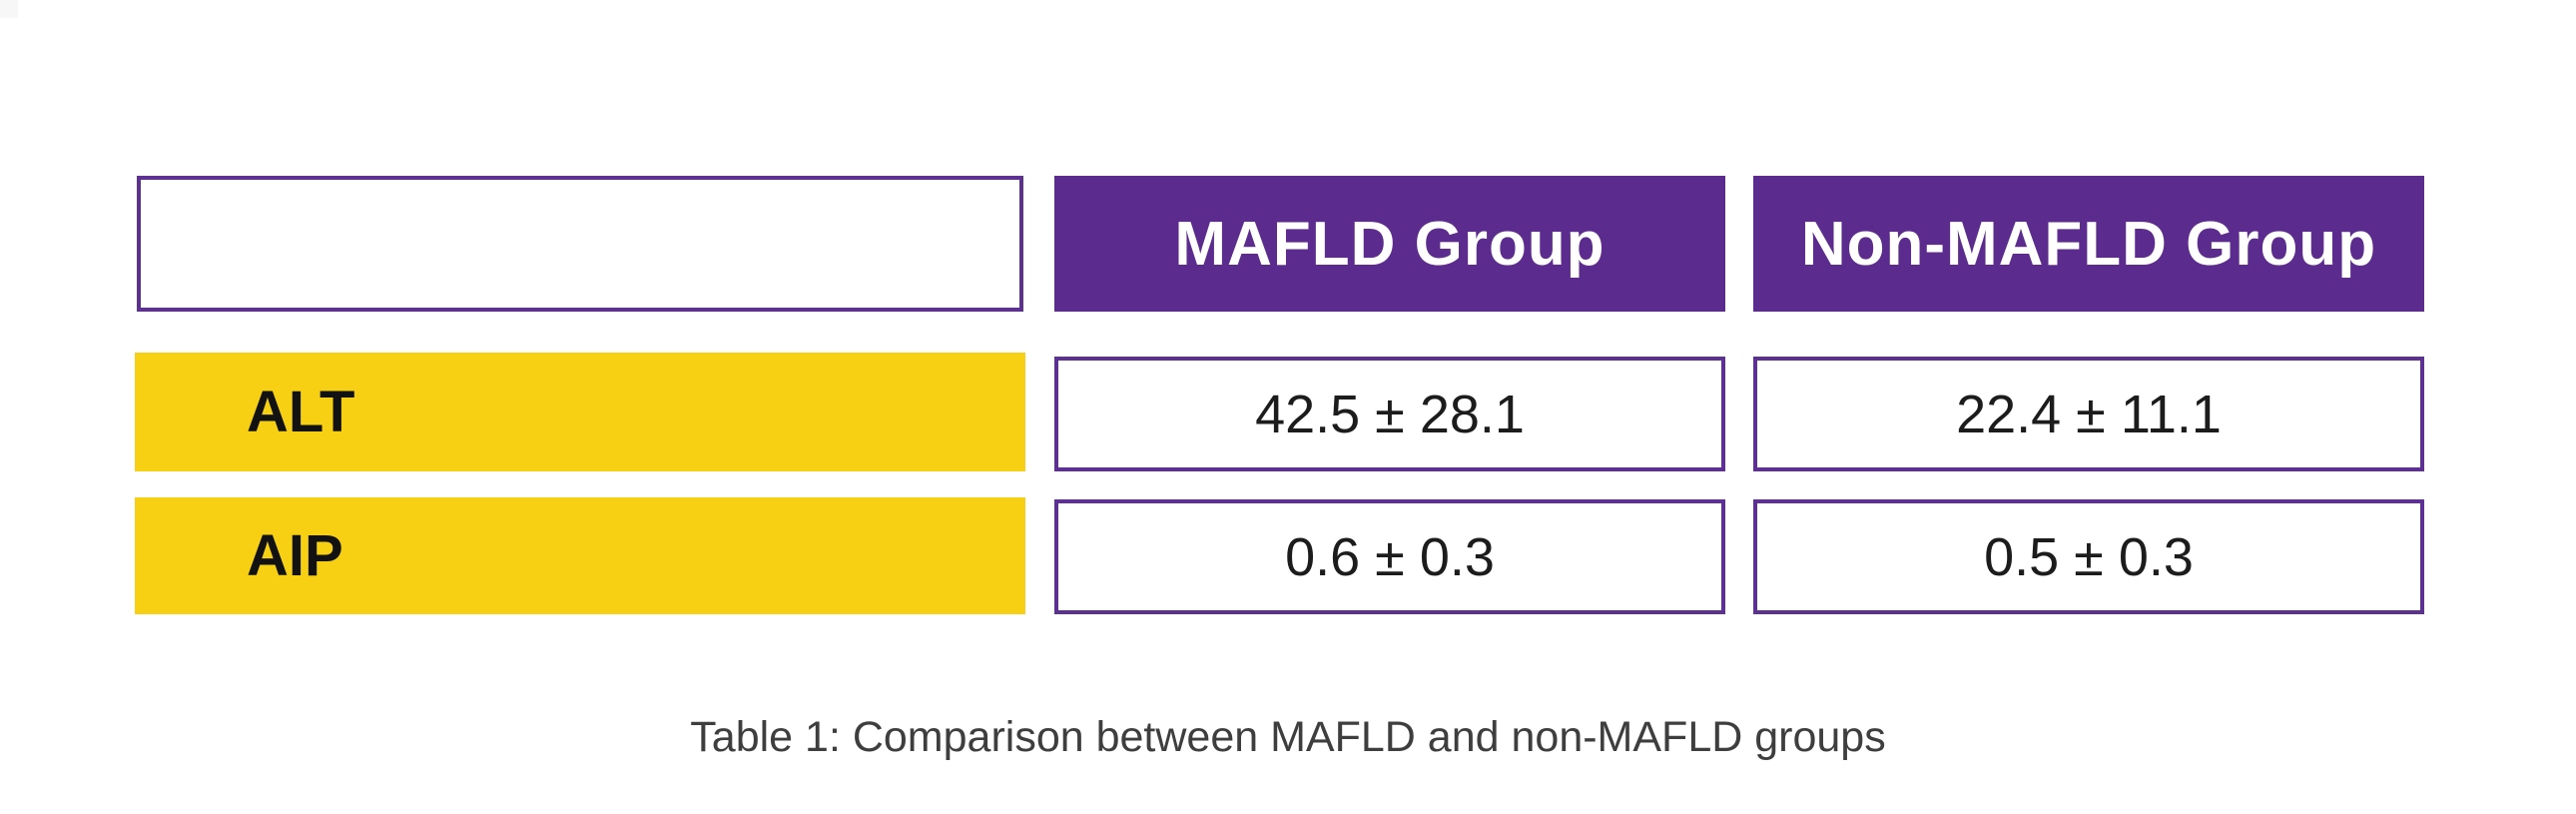 Image resolution: width=2576 pixels, height=814 pixels. Describe the element at coordinates (2088, 556) in the screenshot. I see `value-aip-non-mafld: 0.5 ± 0.3` at that location.